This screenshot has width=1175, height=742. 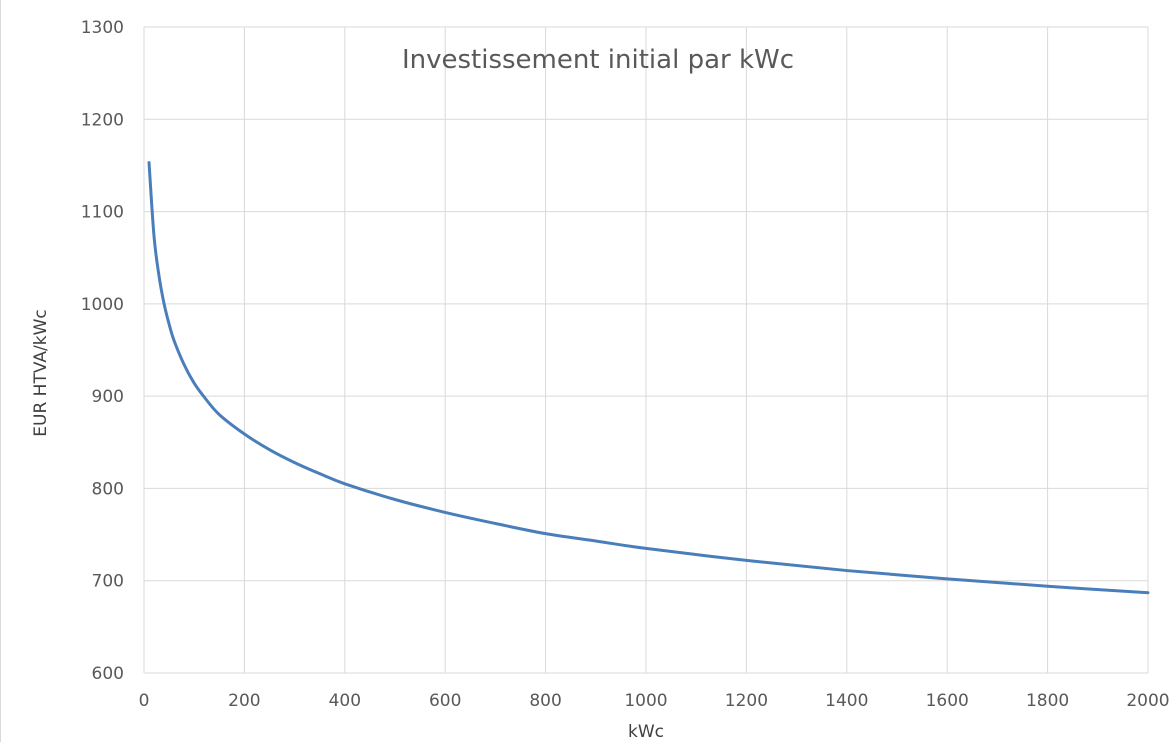 I want to click on y-tick-label: 800, so click(x=108, y=489).